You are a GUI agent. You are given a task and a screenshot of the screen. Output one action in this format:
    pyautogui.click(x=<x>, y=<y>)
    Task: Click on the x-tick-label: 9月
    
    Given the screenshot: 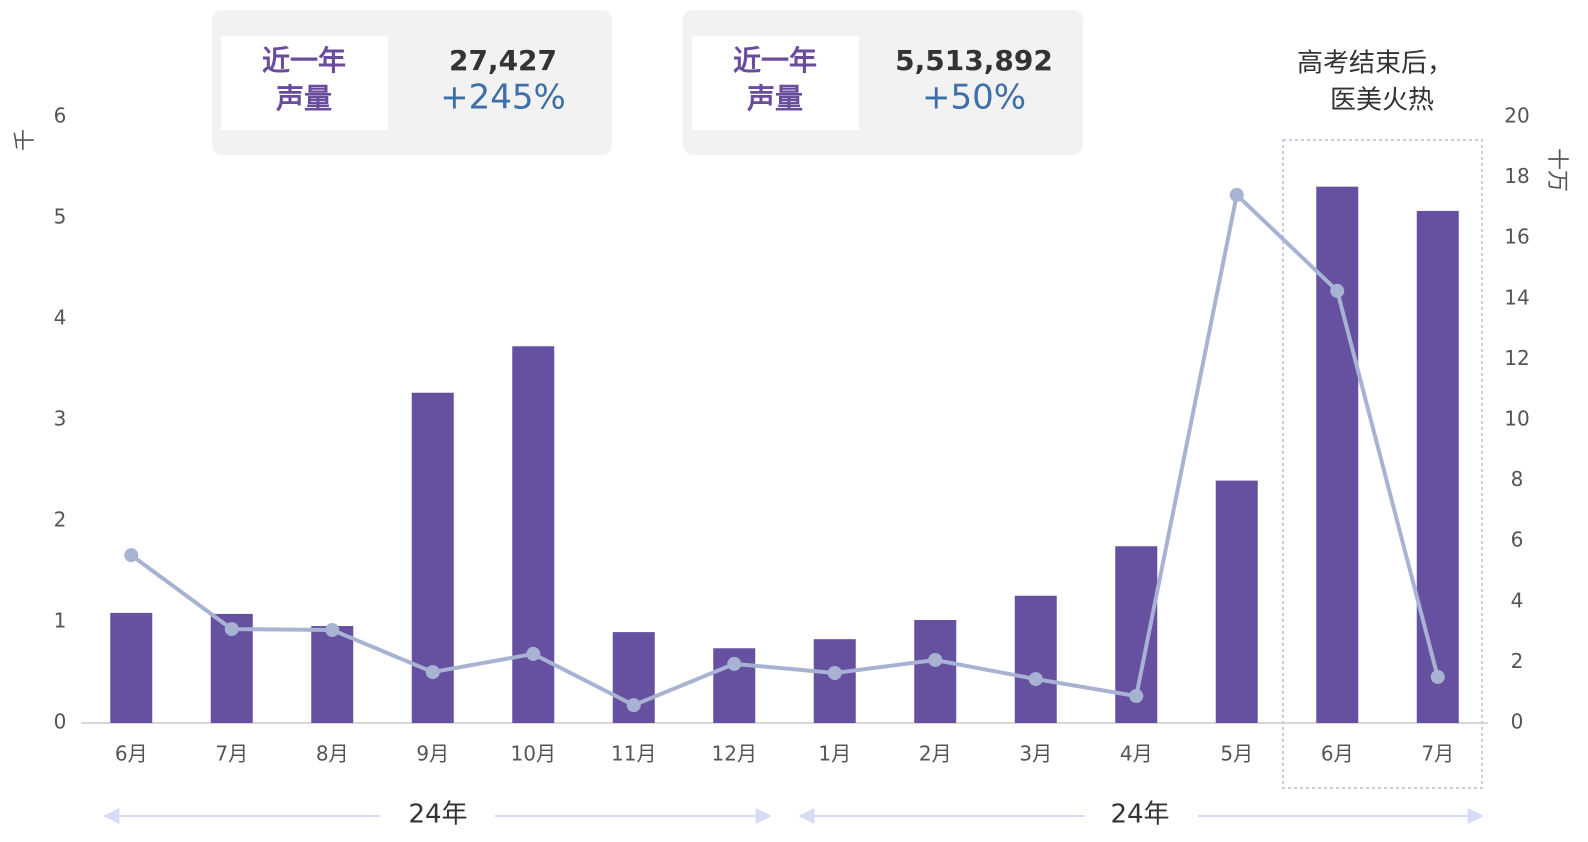 What is the action you would take?
    pyautogui.click(x=432, y=754)
    